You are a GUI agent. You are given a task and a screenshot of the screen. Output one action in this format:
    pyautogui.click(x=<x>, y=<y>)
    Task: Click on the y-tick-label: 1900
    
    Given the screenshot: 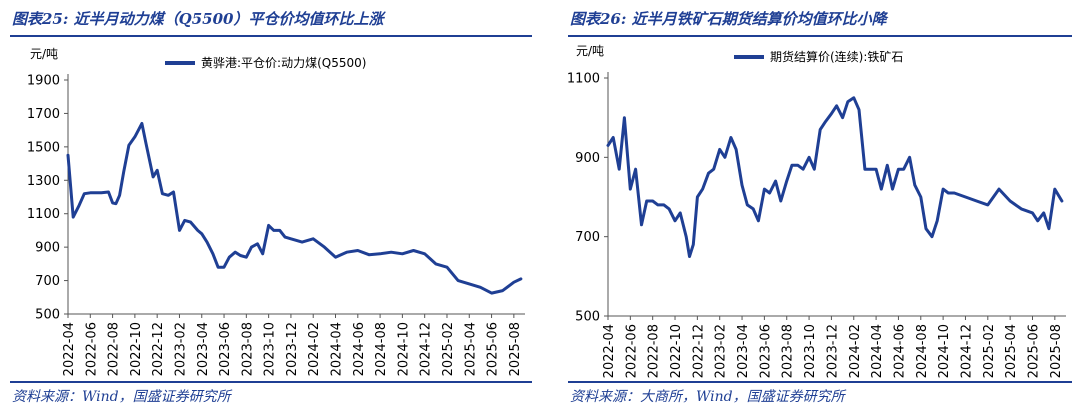 What is the action you would take?
    pyautogui.click(x=43, y=81)
    